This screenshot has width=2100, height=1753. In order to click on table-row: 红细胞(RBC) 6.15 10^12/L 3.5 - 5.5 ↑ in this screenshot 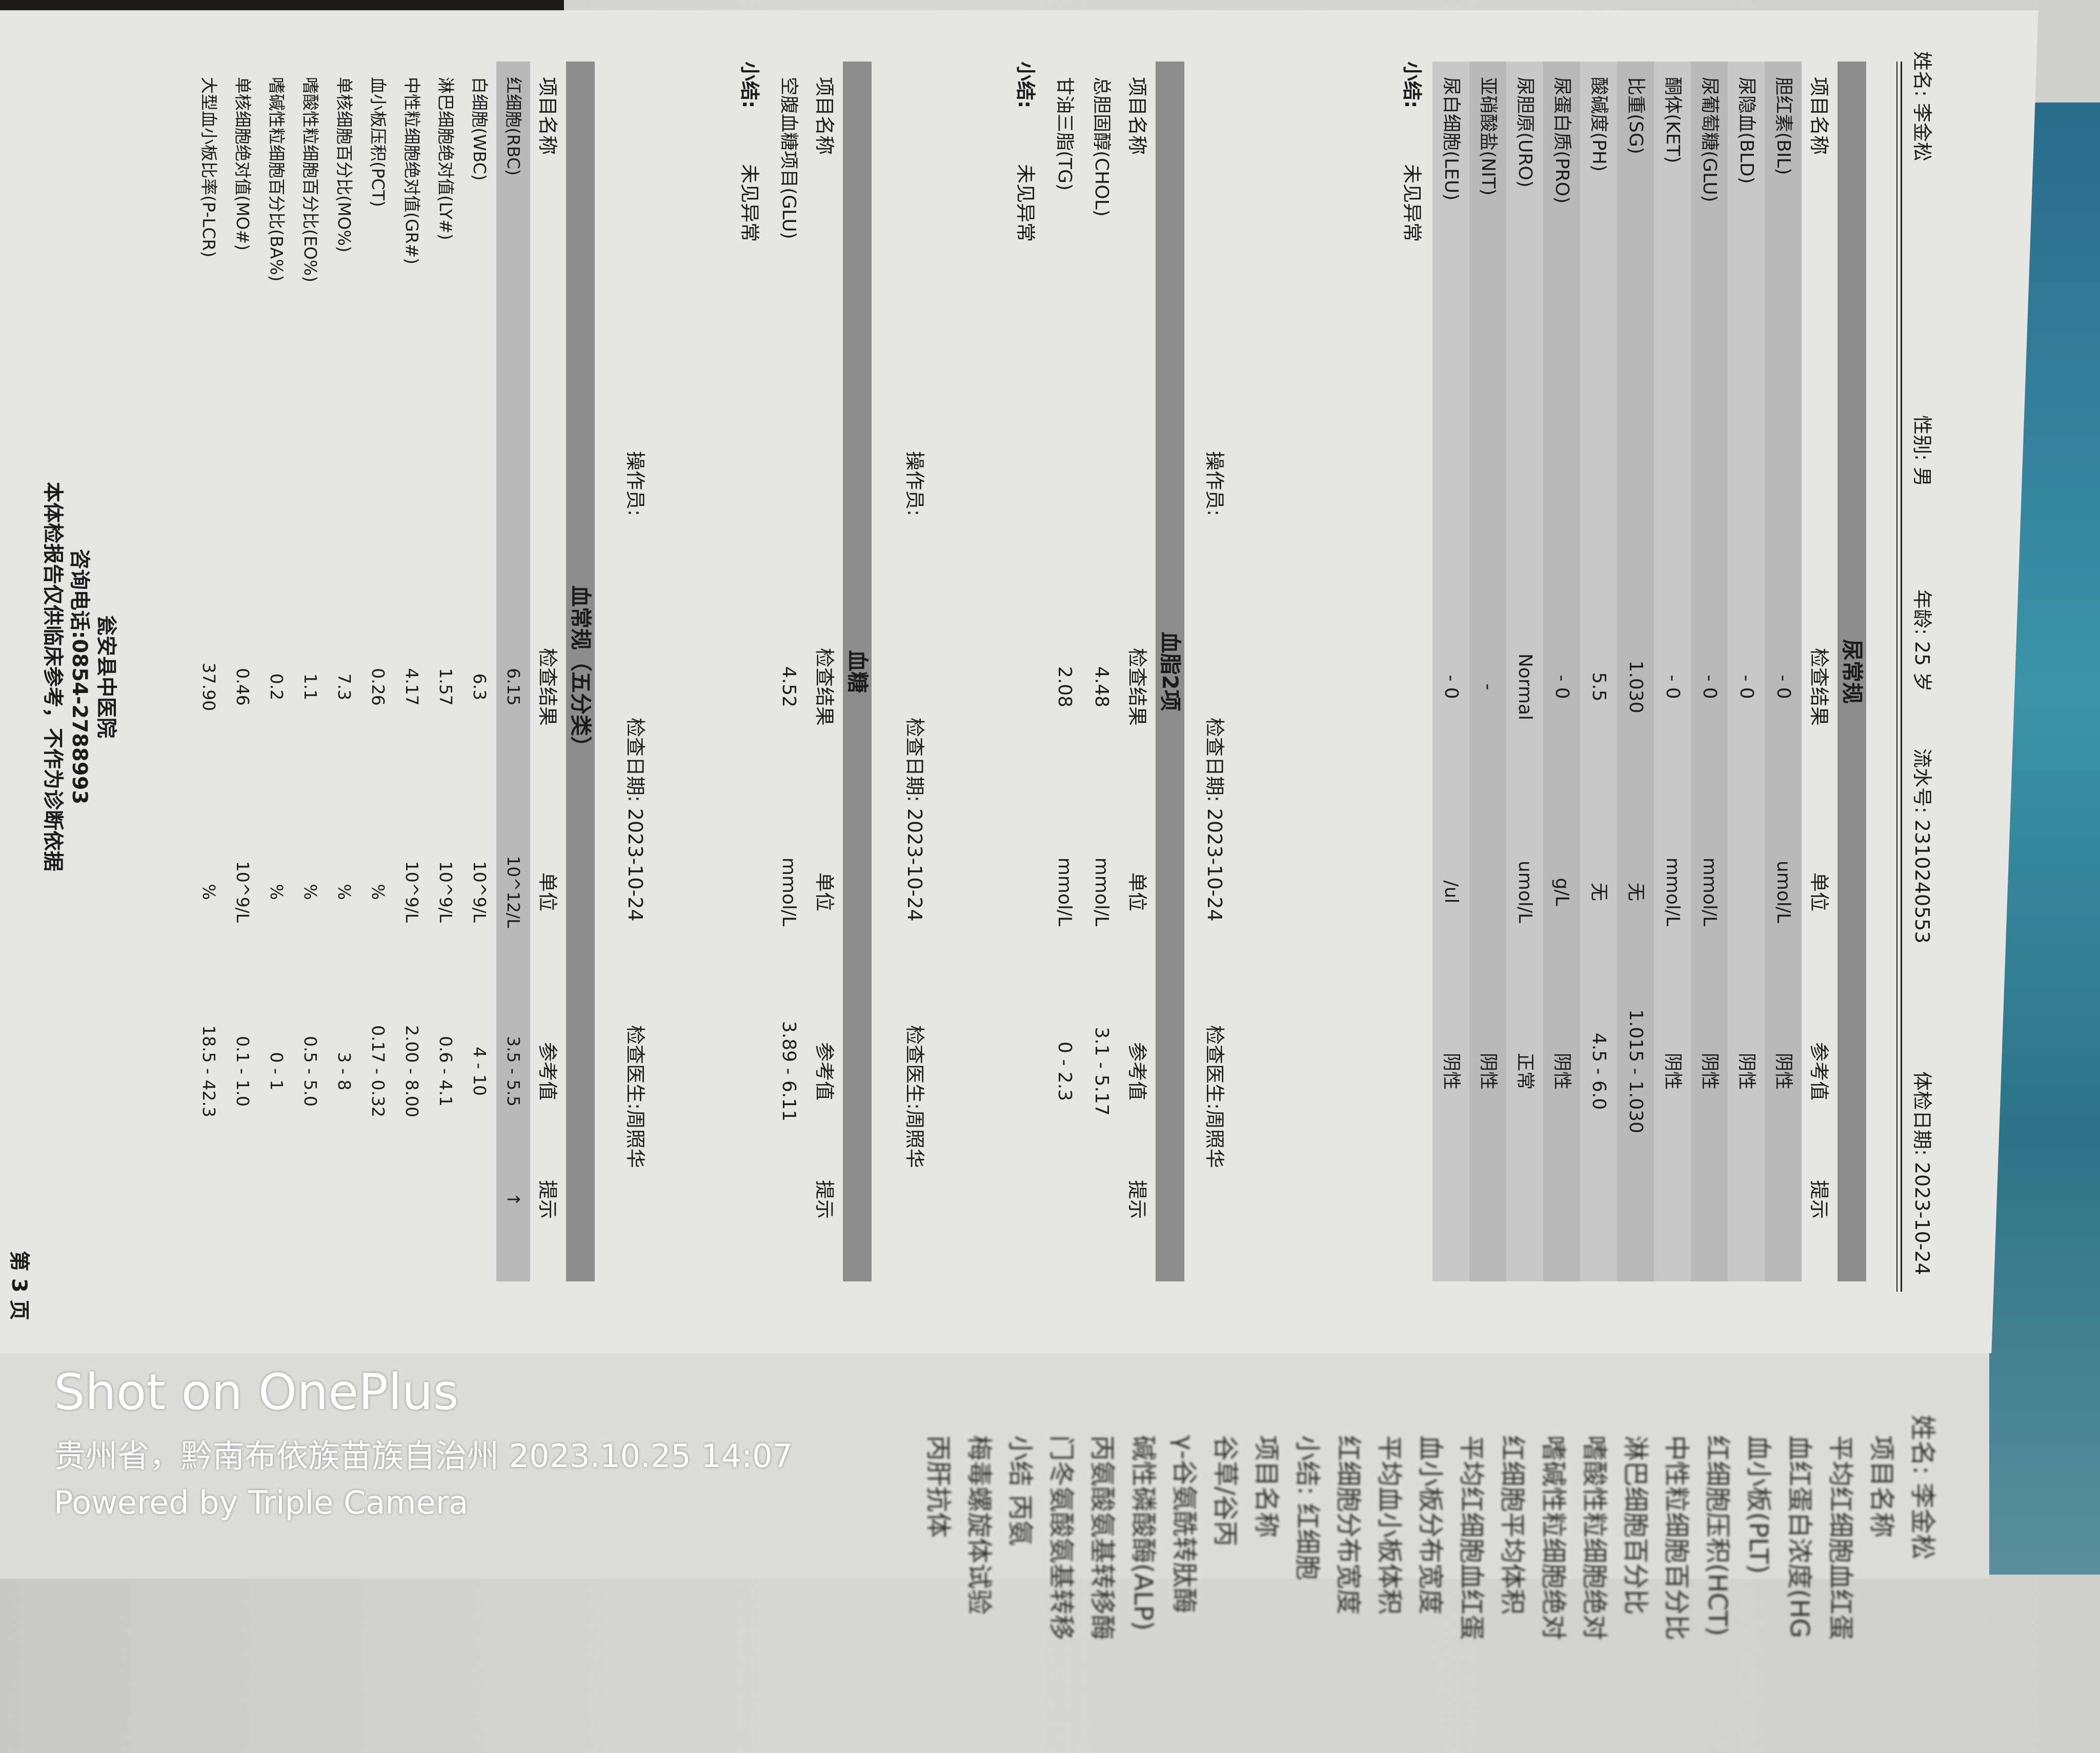, I will do `click(513, 671)`.